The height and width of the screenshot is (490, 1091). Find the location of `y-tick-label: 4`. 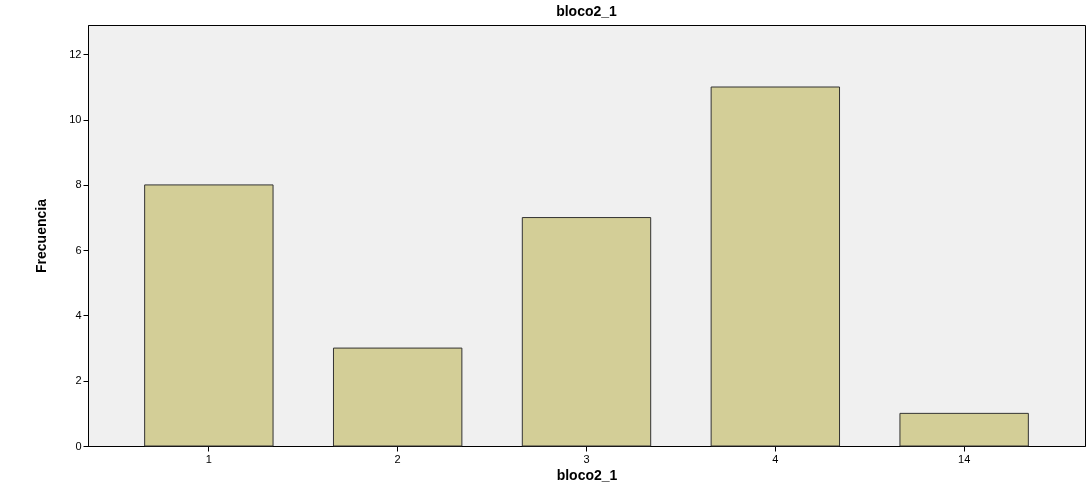

y-tick-label: 4 is located at coordinates (78, 314).